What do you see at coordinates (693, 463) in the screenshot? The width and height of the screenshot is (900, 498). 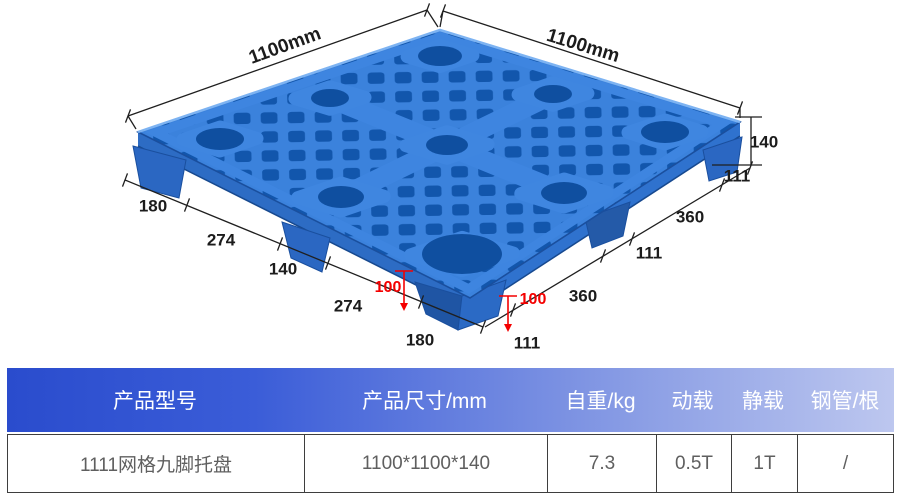 I see `cell-dynamic-load: 0.5T` at bounding box center [693, 463].